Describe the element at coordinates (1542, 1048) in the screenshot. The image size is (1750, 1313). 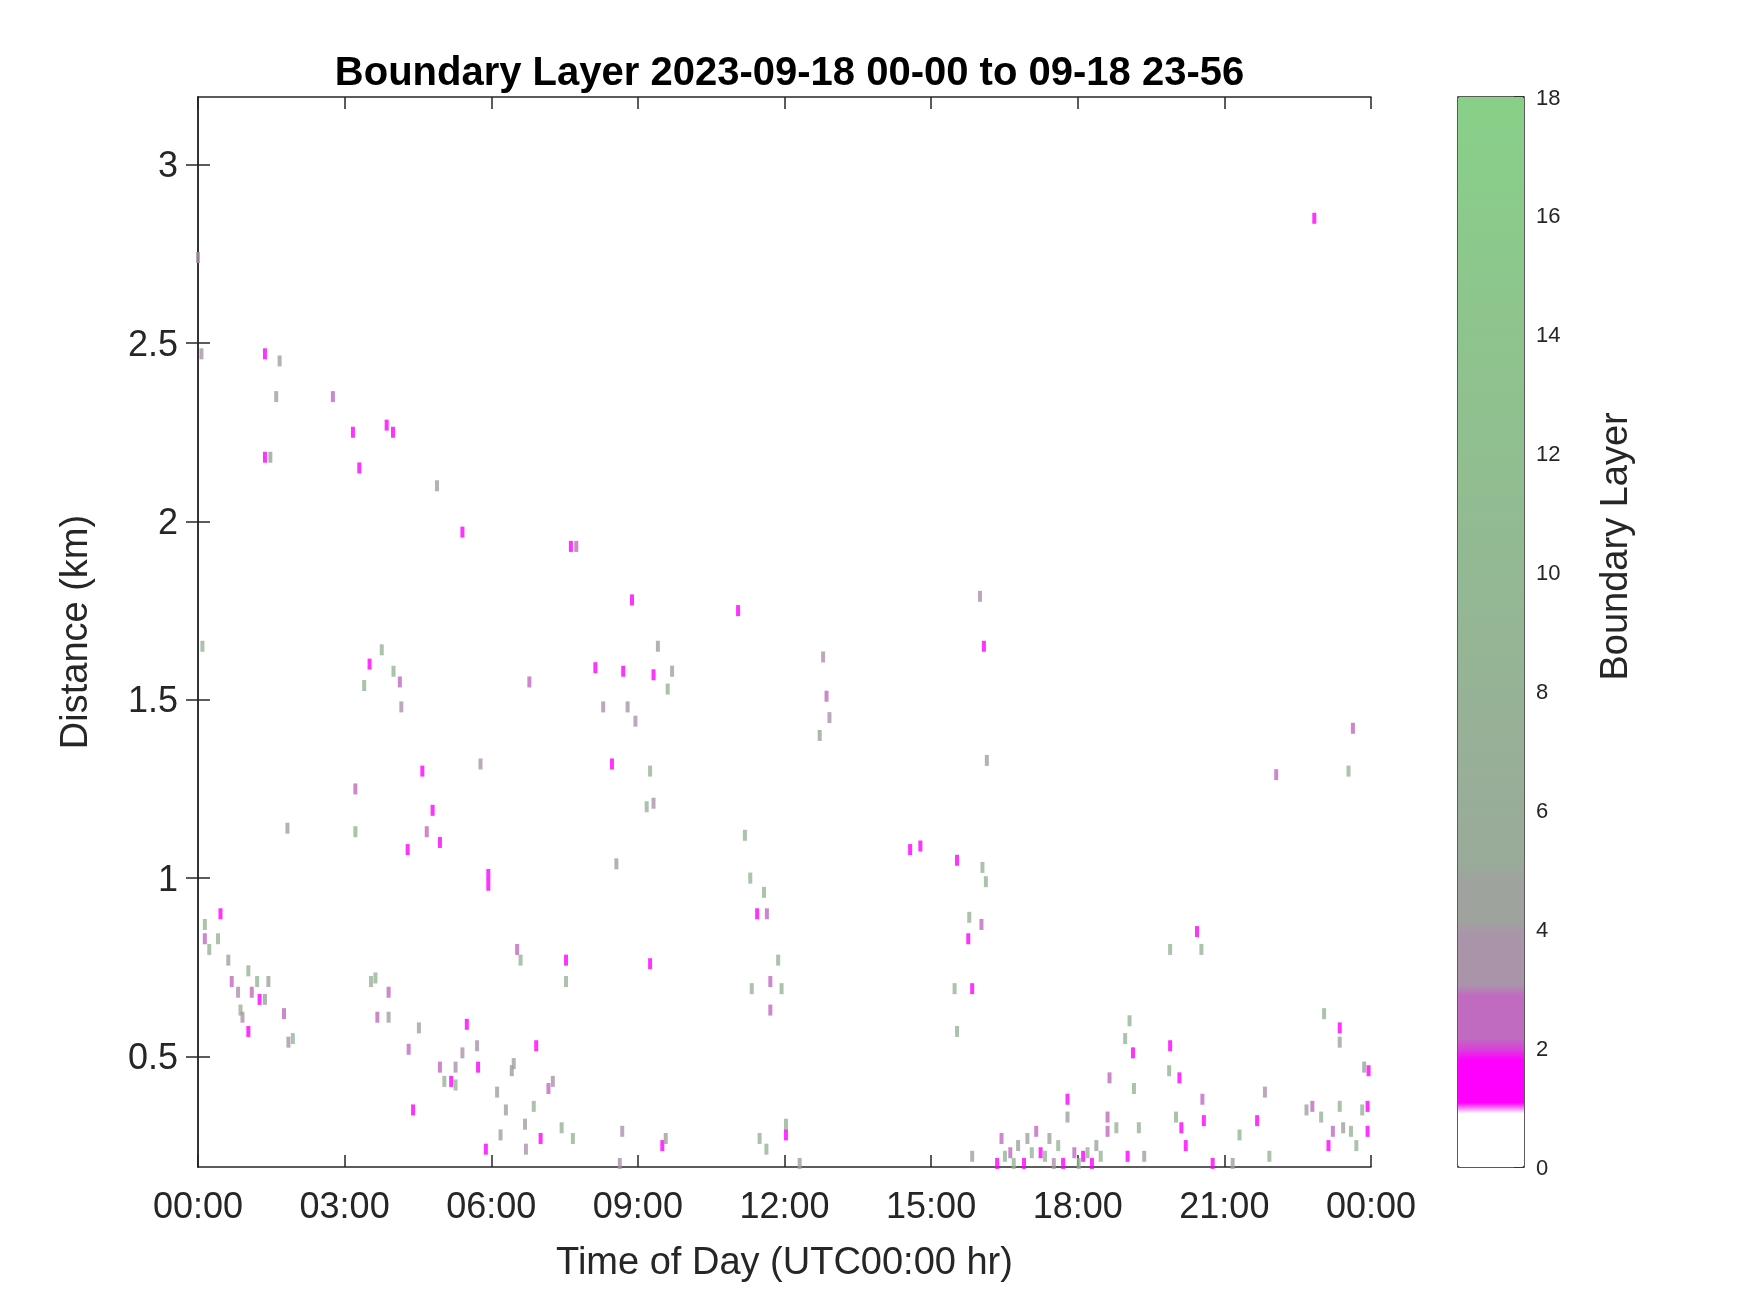
I see `color-bar-label: 2` at that location.